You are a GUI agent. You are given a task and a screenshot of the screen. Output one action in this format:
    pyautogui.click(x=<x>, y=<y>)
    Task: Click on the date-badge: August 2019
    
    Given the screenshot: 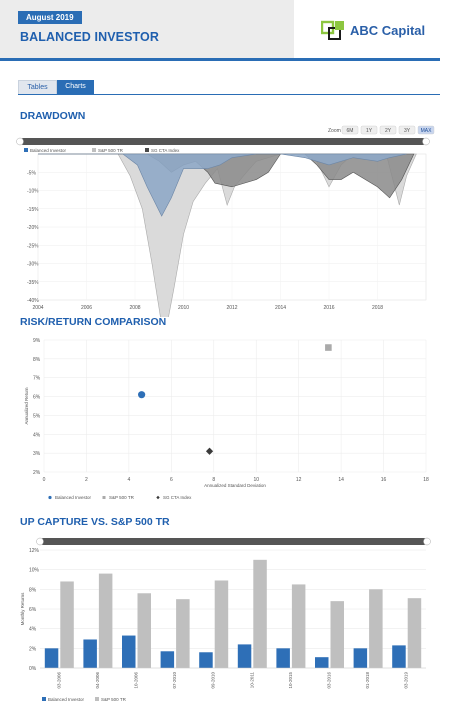 What is the action you would take?
    pyautogui.click(x=50, y=17)
    